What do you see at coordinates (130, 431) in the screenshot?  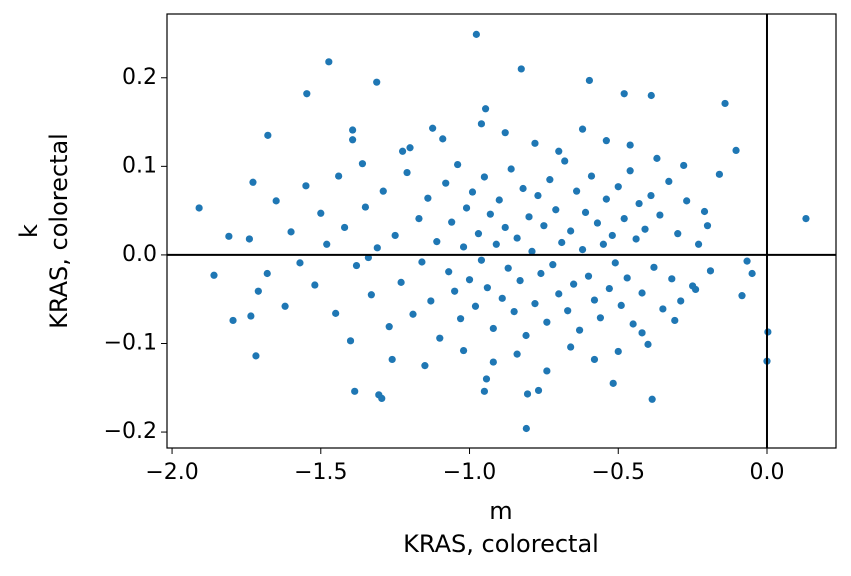 I see `y-tick-label: −0.2` at bounding box center [130, 431].